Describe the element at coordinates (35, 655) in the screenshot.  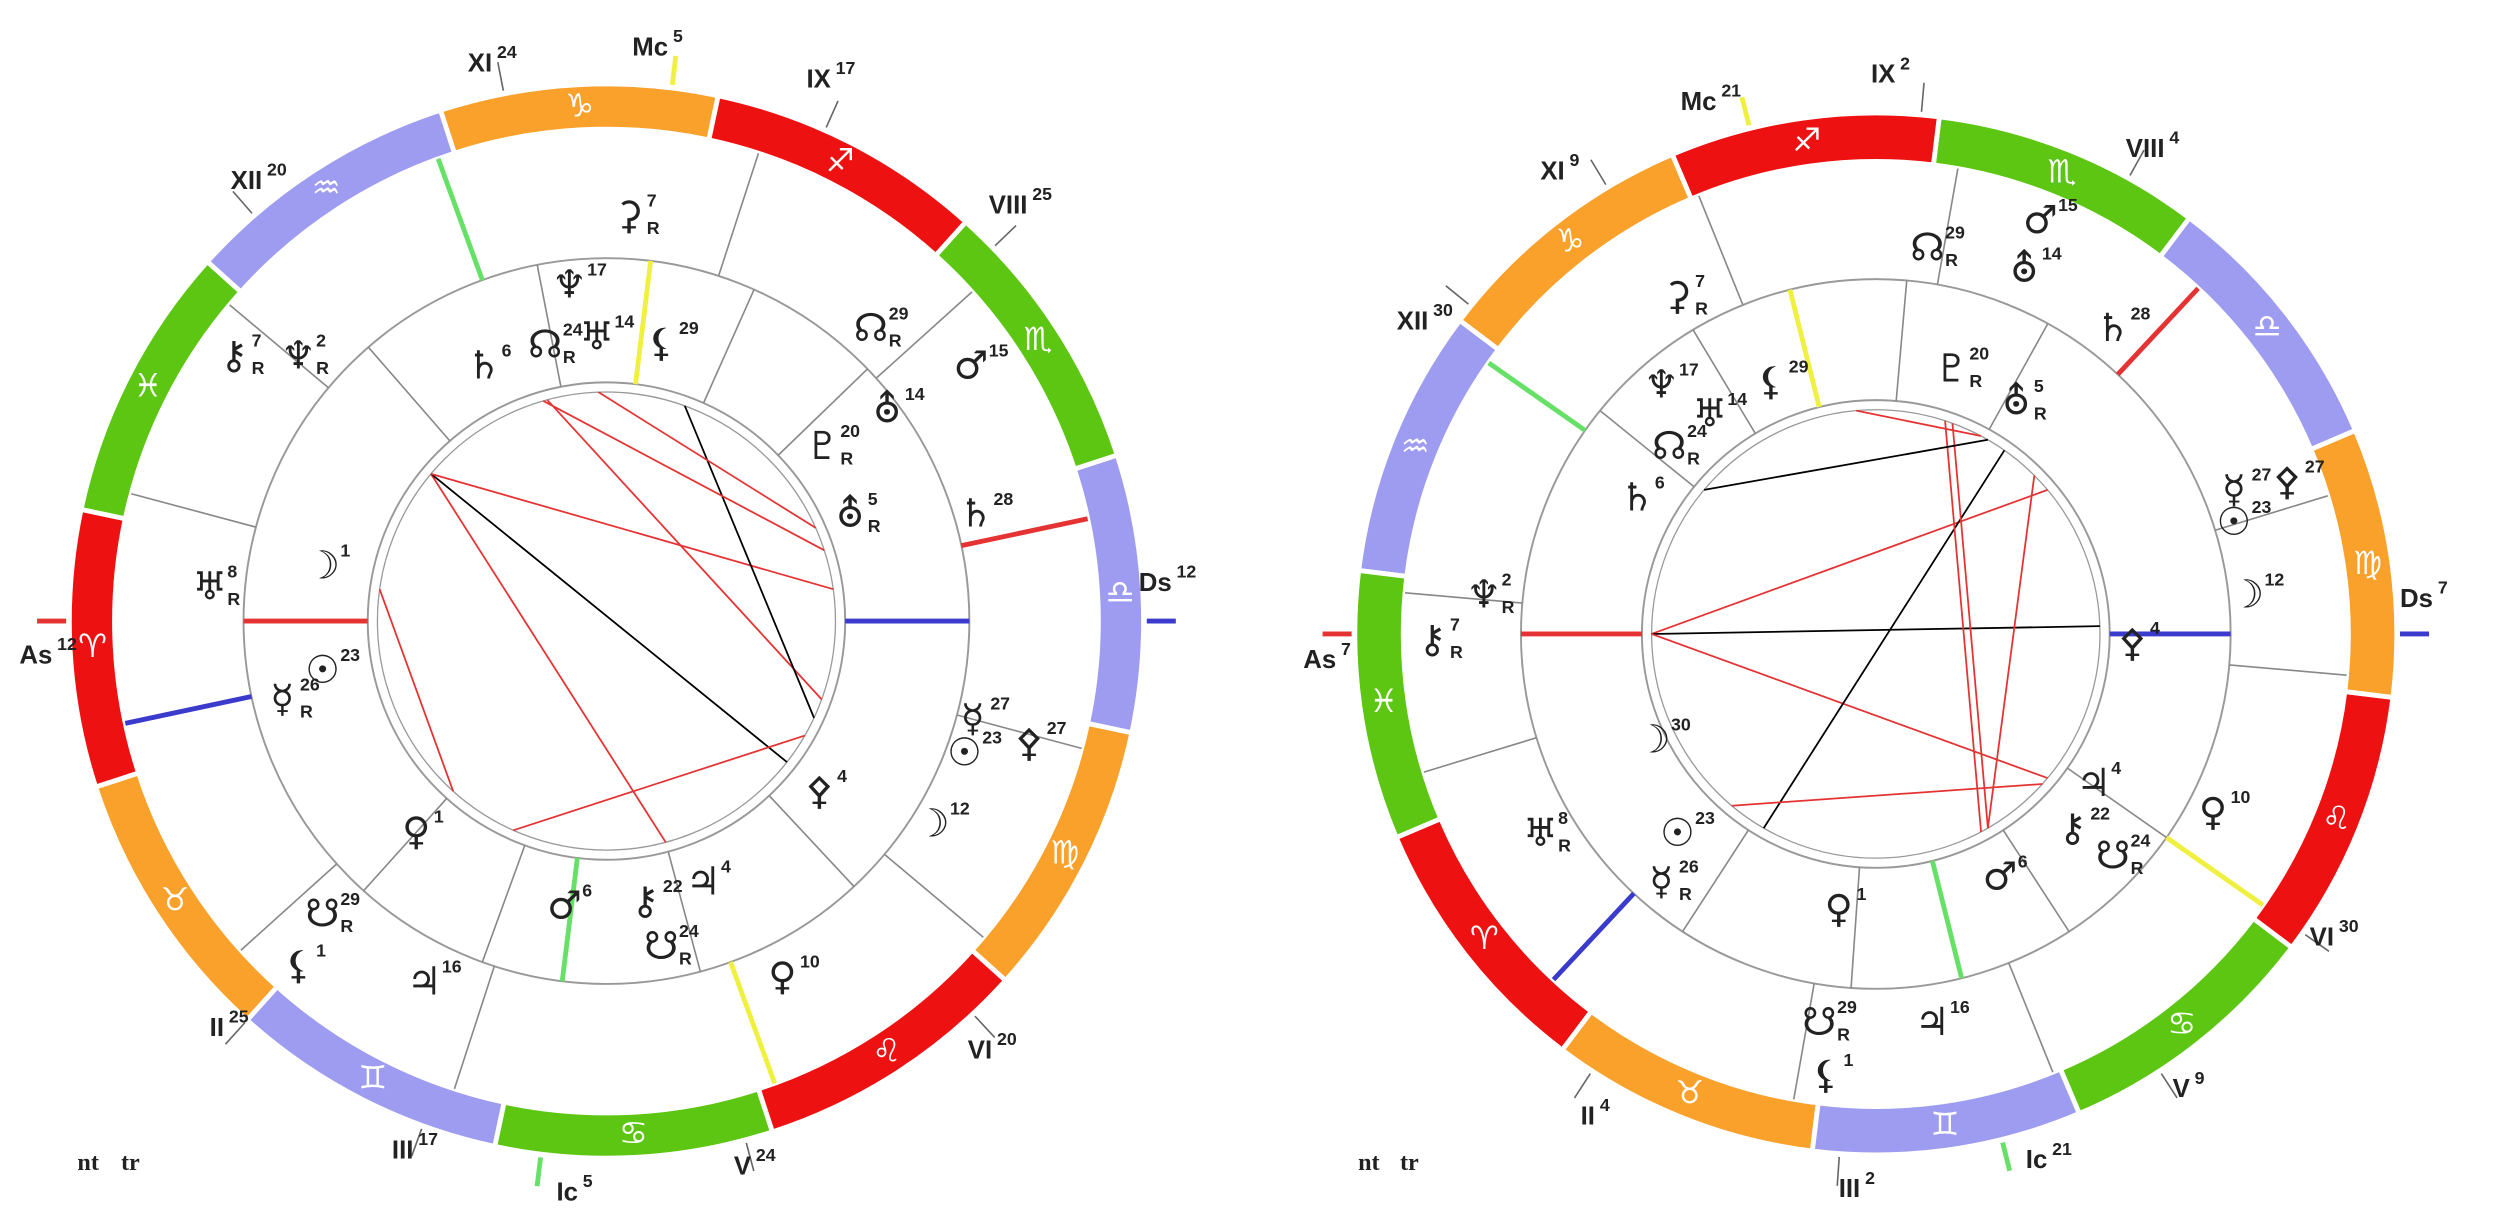
I see `house-label: As` at that location.